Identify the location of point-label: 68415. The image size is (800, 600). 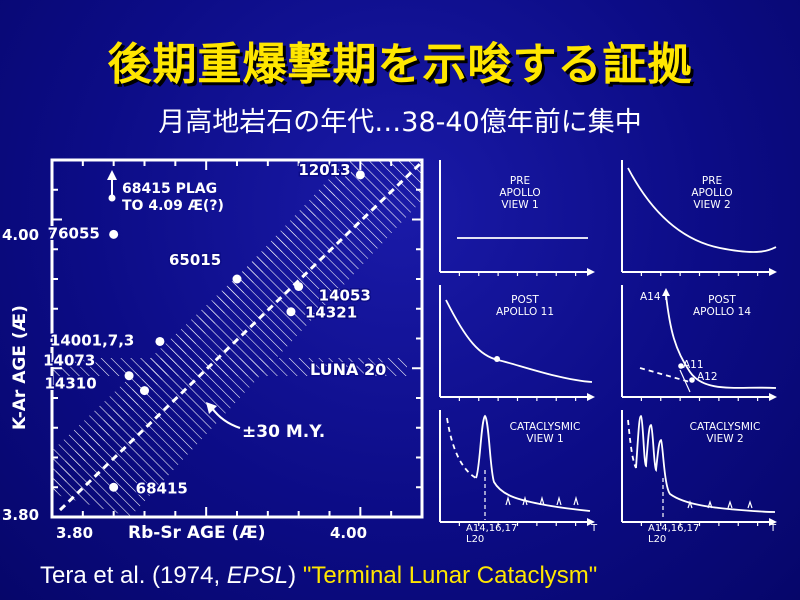
(162, 488).